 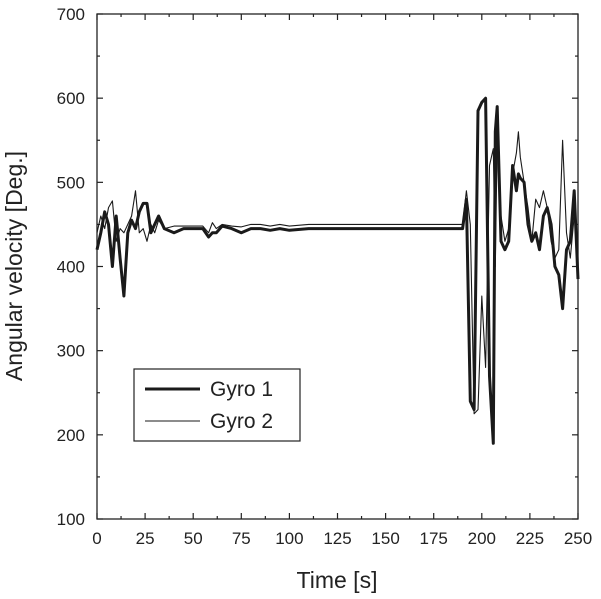 What do you see at coordinates (241, 538) in the screenshot?
I see `x-tick-label: 75` at bounding box center [241, 538].